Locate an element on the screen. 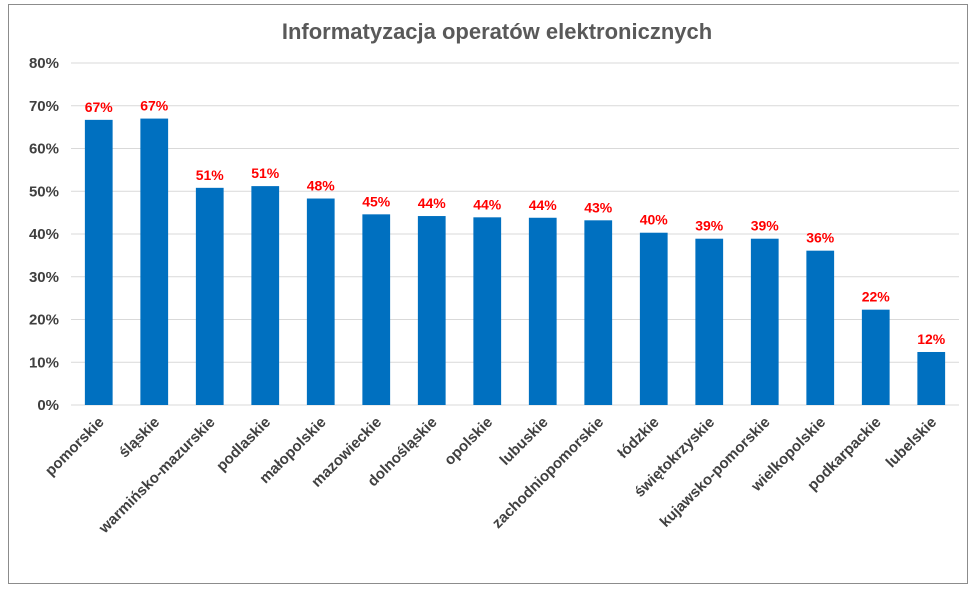 The image size is (978, 592). data-label: 48% is located at coordinates (321, 186).